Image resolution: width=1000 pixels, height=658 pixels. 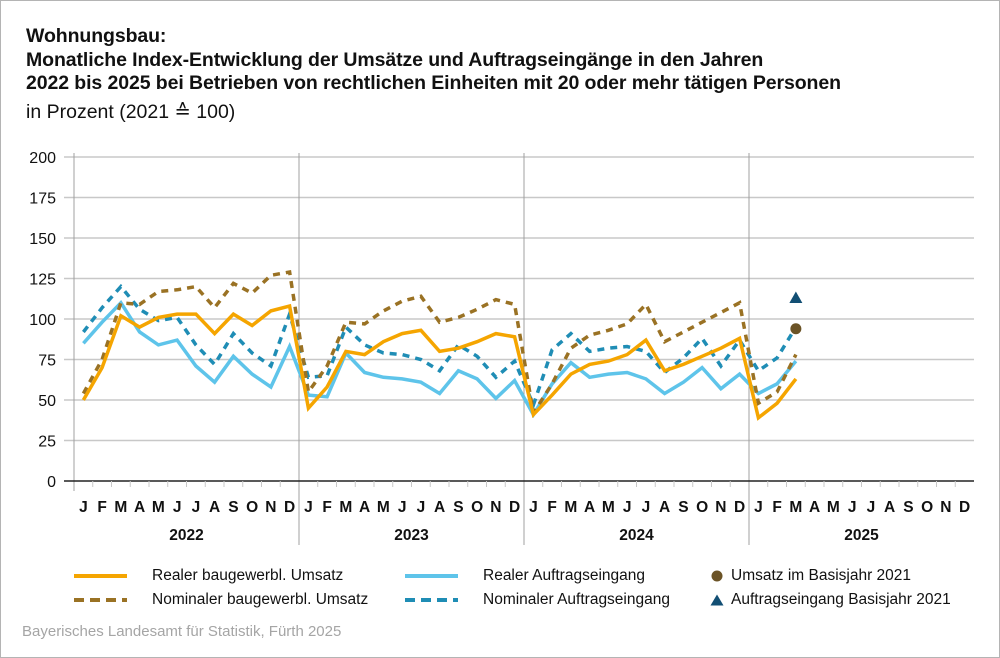 I want to click on series-line-nominal-auftrag, so click(x=440, y=346).